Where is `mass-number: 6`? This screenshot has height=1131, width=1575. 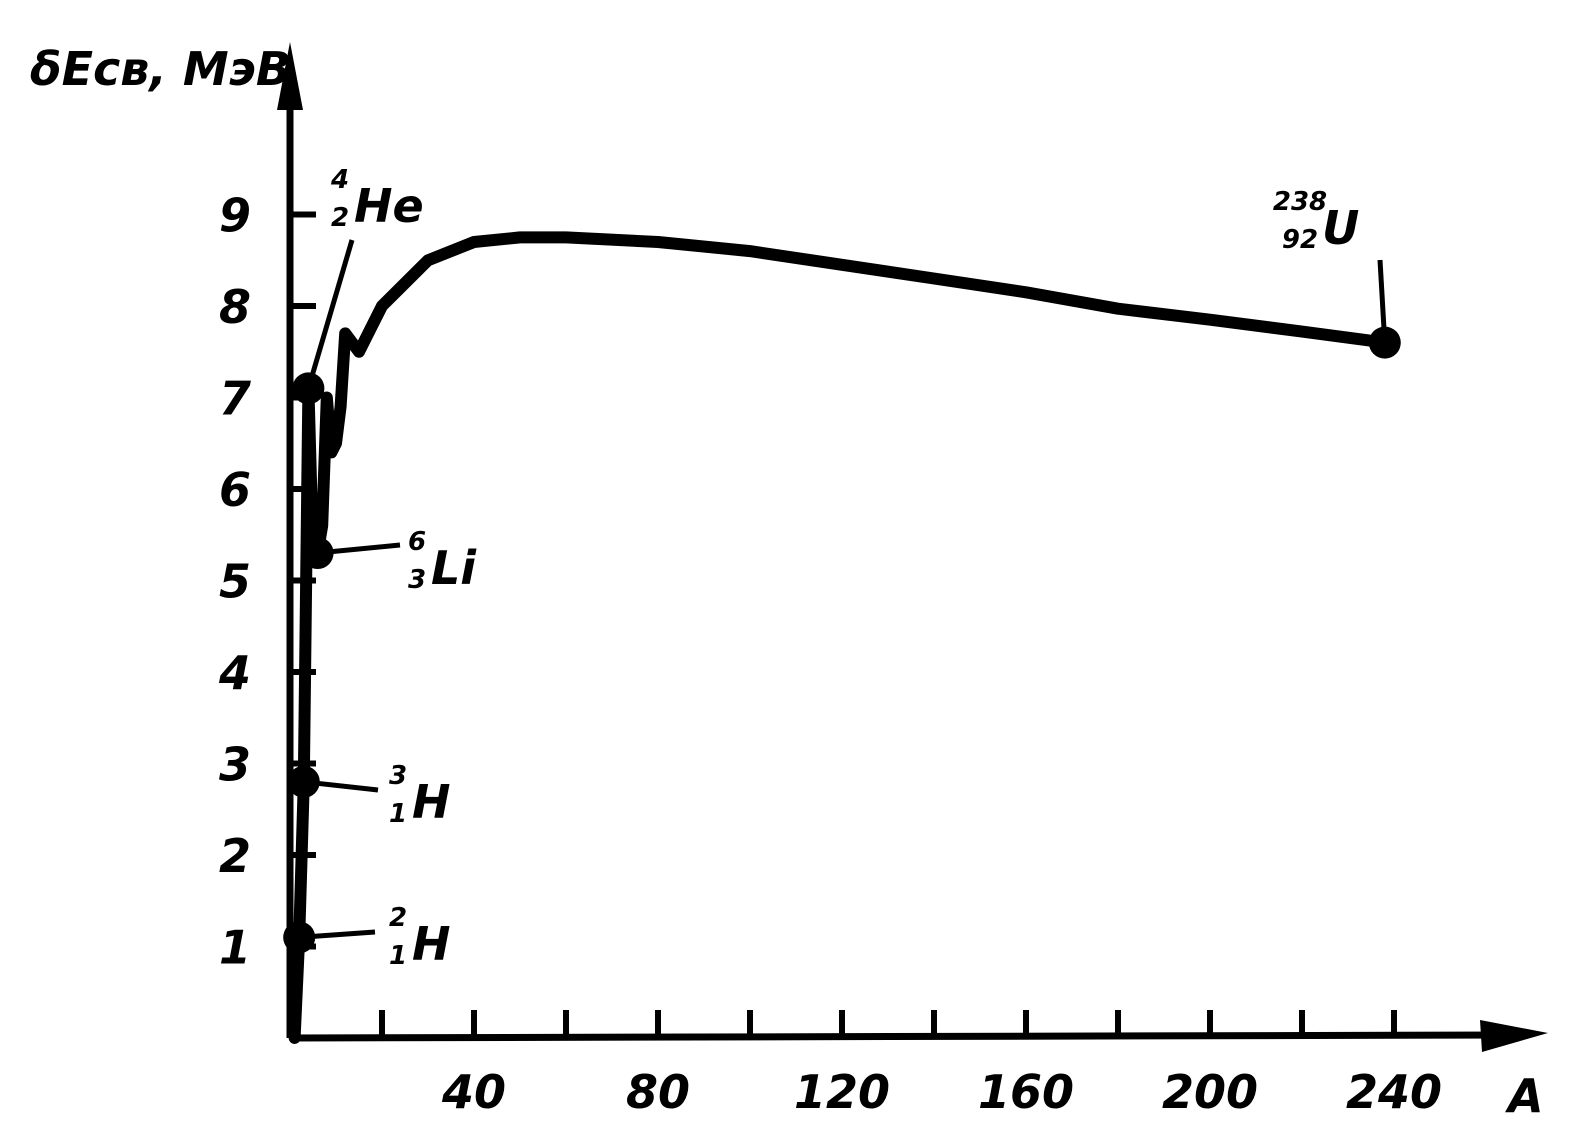 mass-number: 6 is located at coordinates (417, 542).